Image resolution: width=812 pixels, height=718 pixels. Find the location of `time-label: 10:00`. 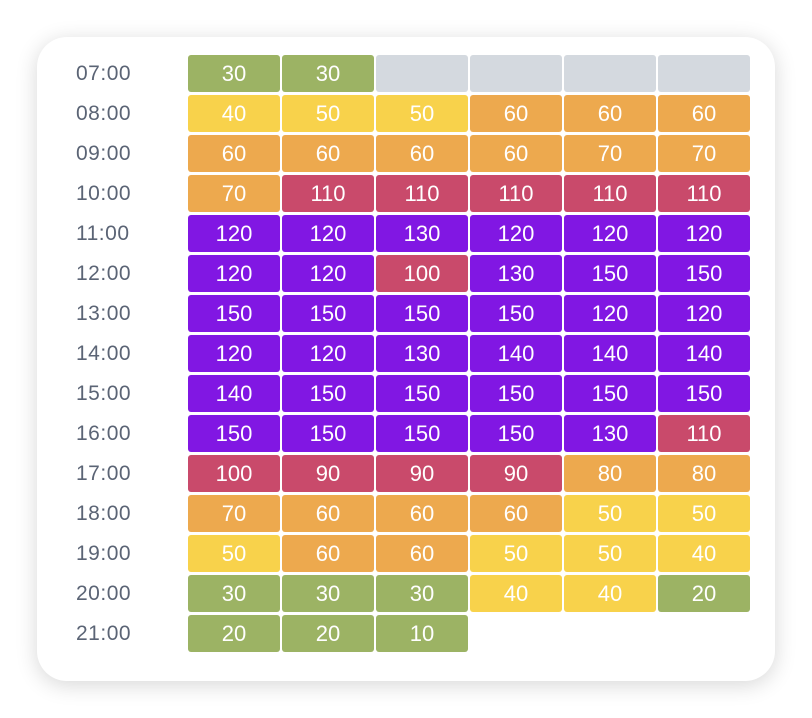

time-label: 10:00 is located at coordinates (104, 193).